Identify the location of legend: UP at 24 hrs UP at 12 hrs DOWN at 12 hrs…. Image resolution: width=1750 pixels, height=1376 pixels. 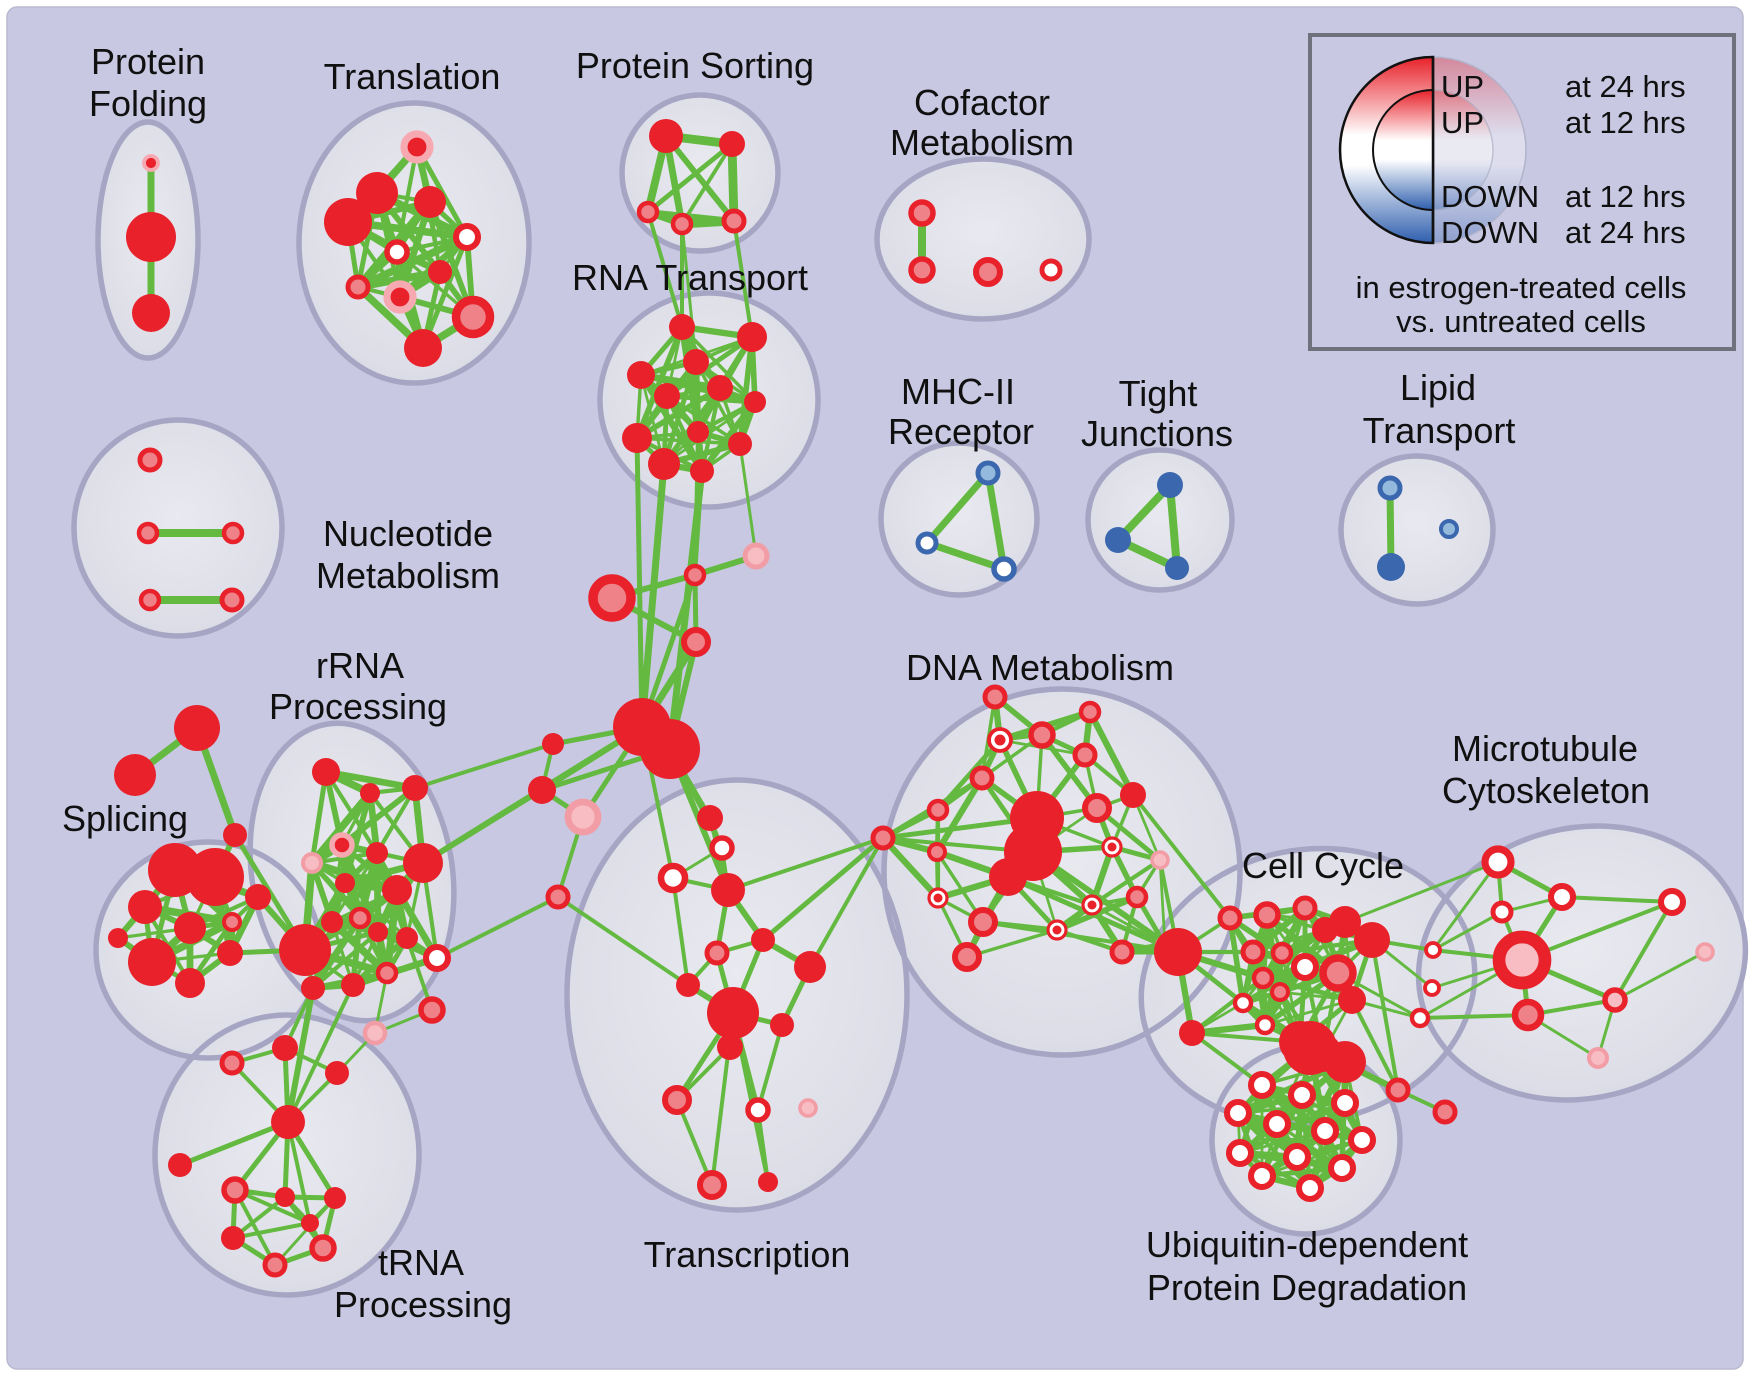
(1522, 192).